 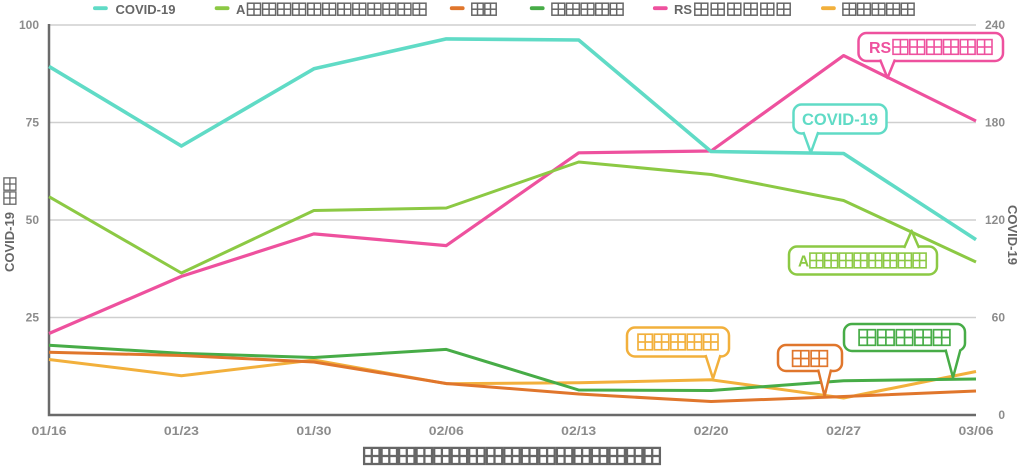 I want to click on svg-text: 03/06, so click(x=976, y=431).